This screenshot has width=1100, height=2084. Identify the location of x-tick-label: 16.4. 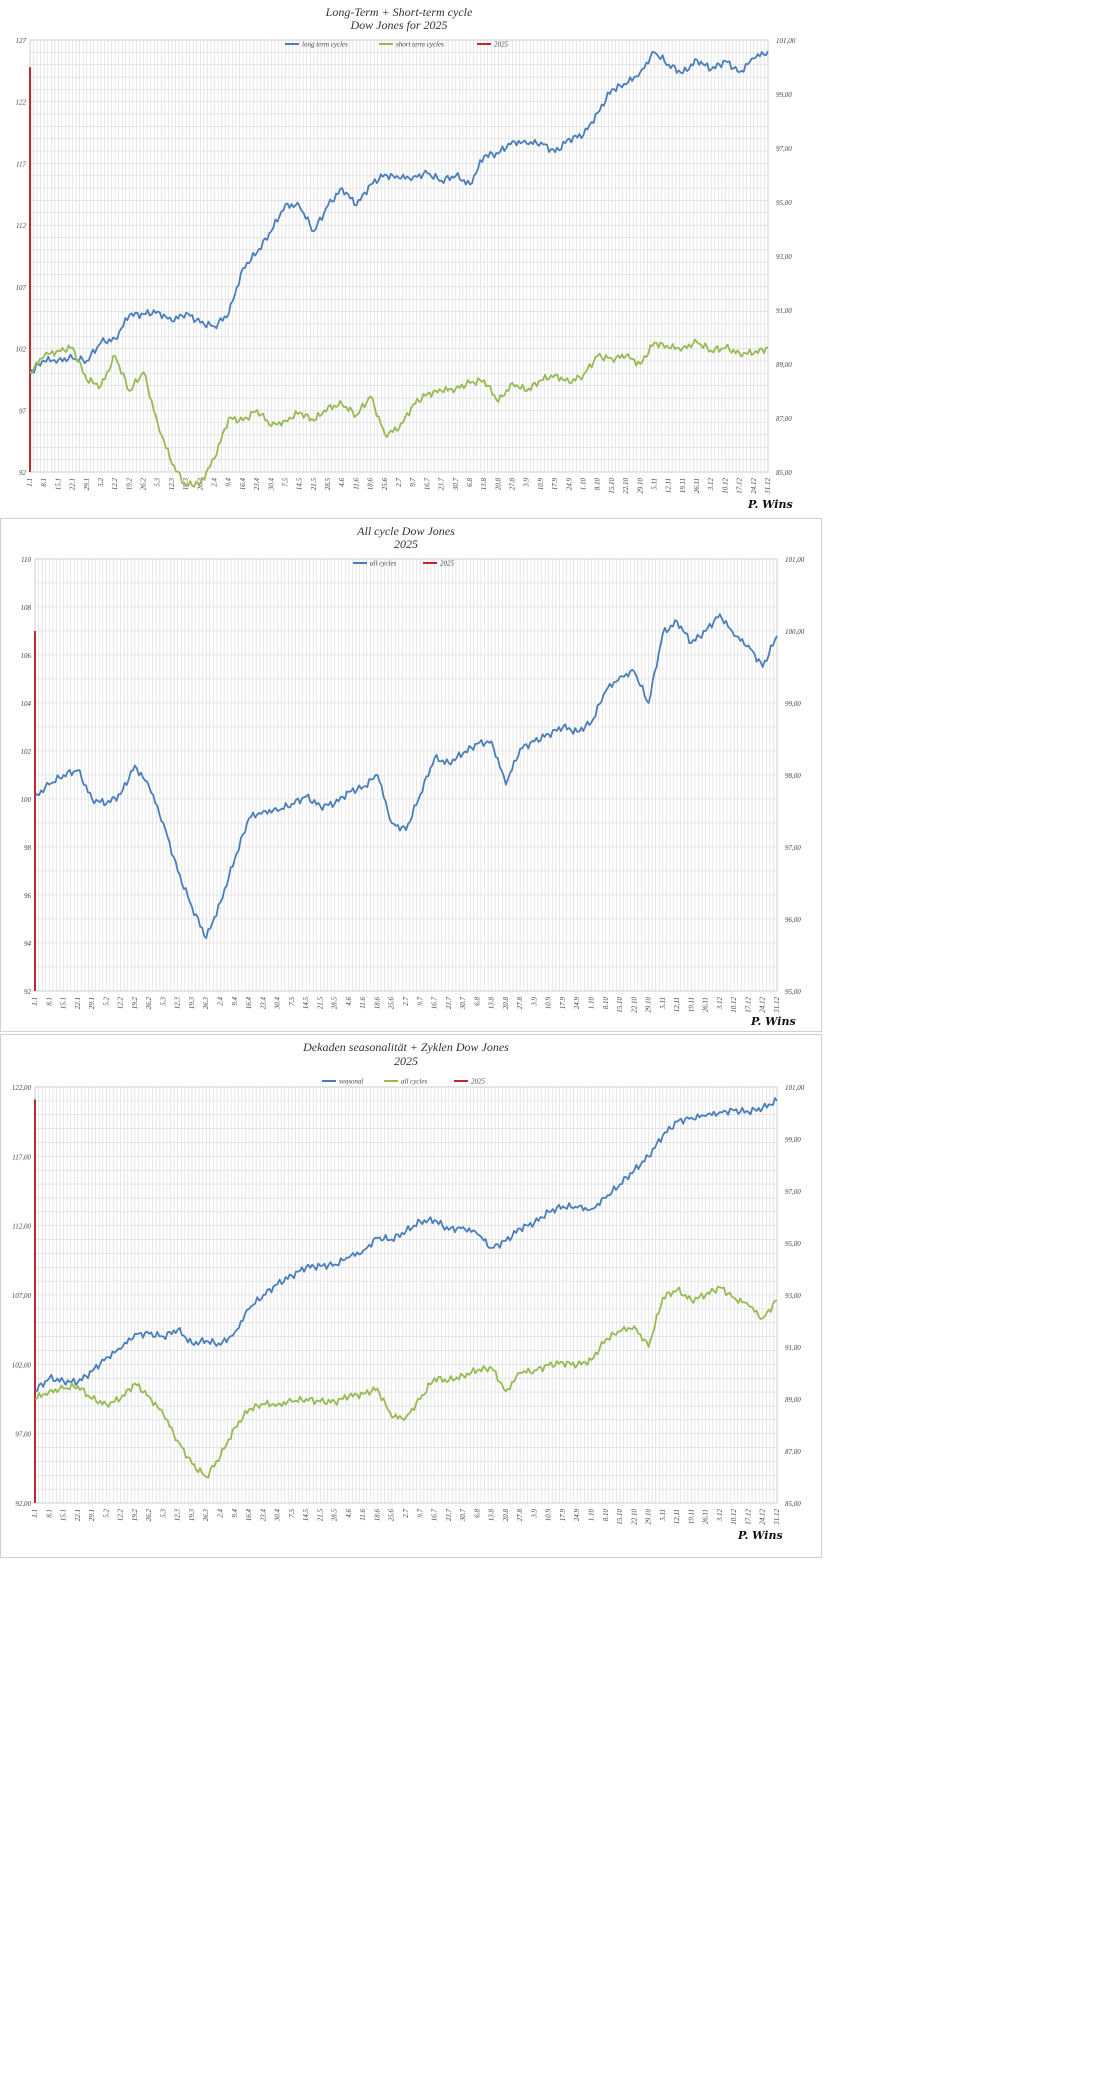
(249, 1003).